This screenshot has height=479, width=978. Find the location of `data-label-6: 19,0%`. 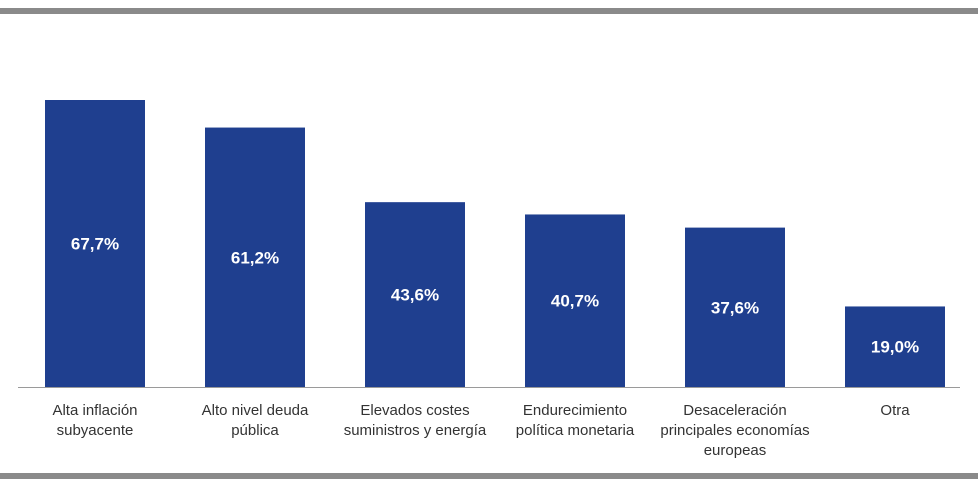

data-label-6: 19,0% is located at coordinates (895, 347).